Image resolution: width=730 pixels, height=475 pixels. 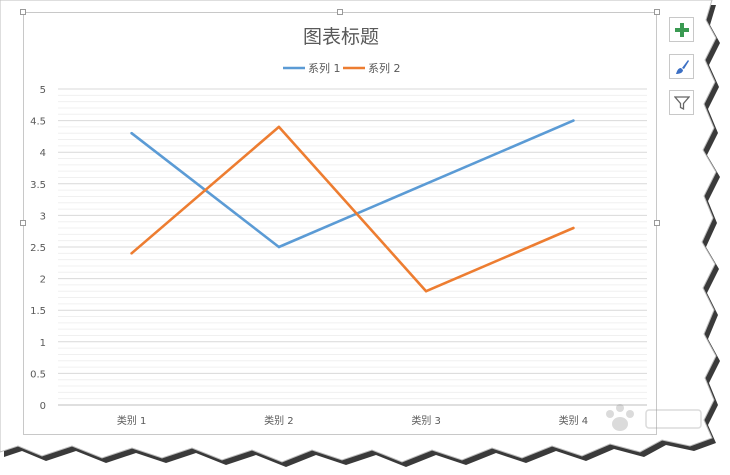 I want to click on resize-handle-top-left, so click(x=23, y=12).